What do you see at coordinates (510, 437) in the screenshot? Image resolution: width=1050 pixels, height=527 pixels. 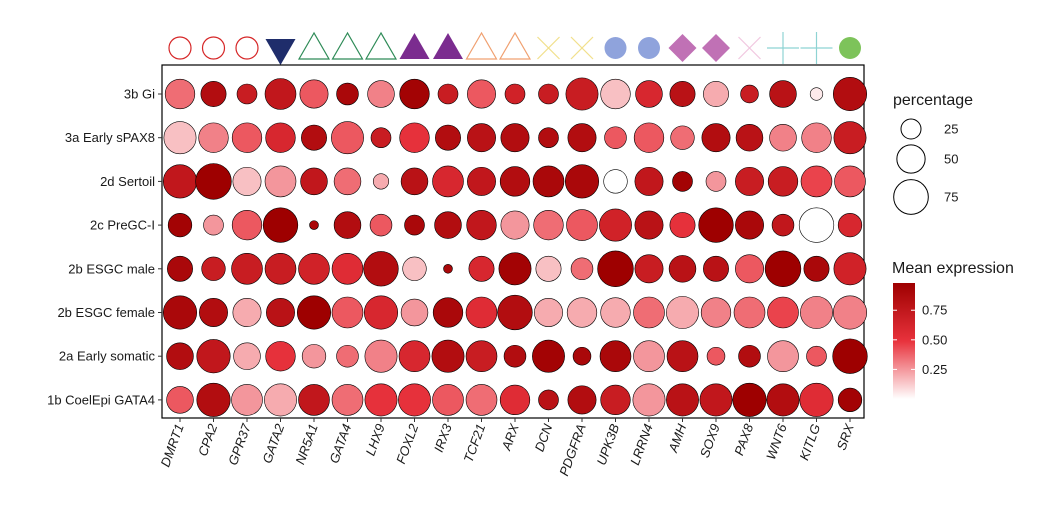 I see `gene-label-arx: ARX` at bounding box center [510, 437].